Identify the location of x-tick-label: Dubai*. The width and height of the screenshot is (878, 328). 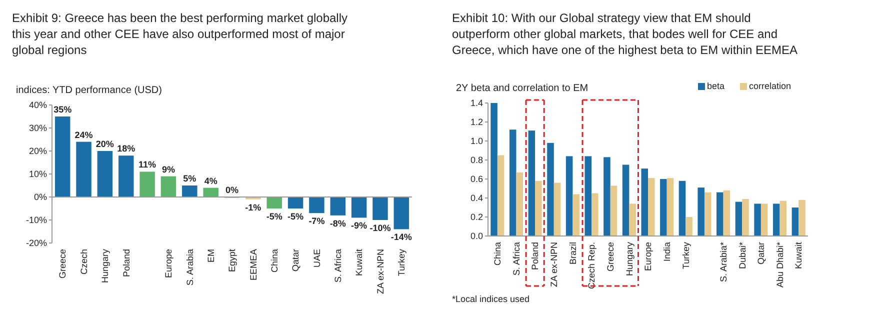
(742, 256).